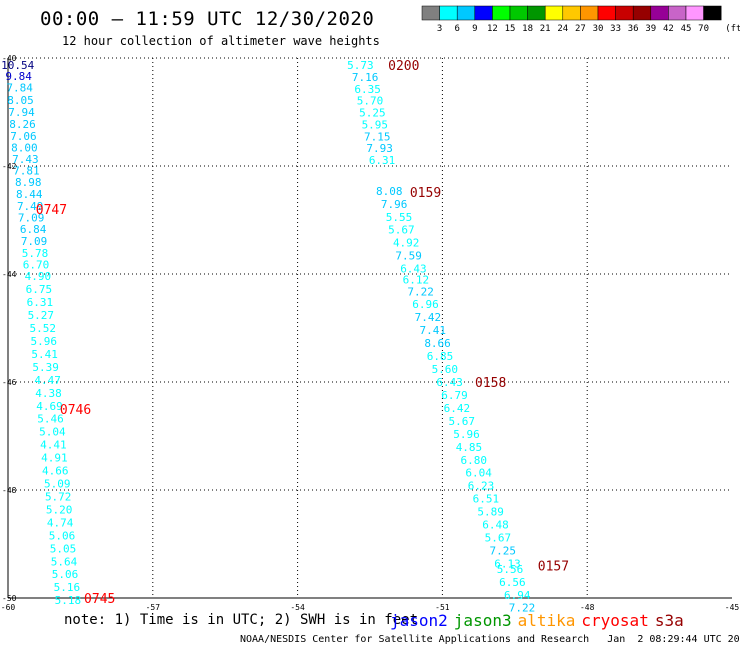 The width and height of the screenshot is (740, 650). I want to click on satellite-label: jason3, so click(482, 620).